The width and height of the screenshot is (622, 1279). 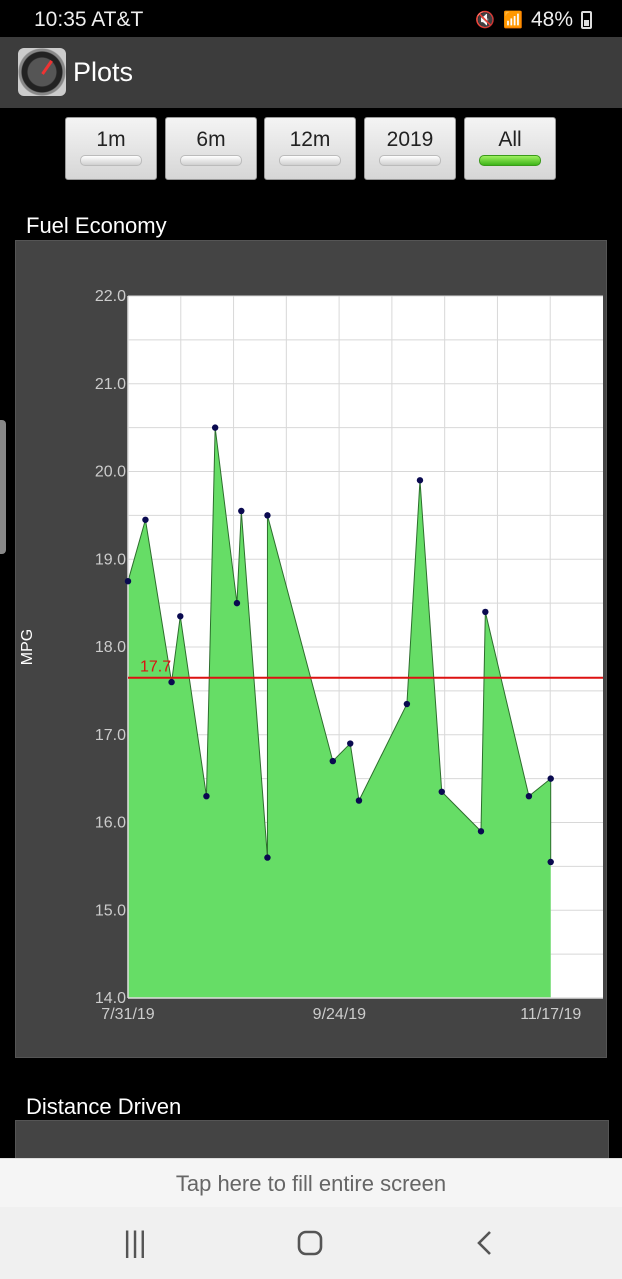 What do you see at coordinates (510, 139) in the screenshot?
I see `range-button-label: All` at bounding box center [510, 139].